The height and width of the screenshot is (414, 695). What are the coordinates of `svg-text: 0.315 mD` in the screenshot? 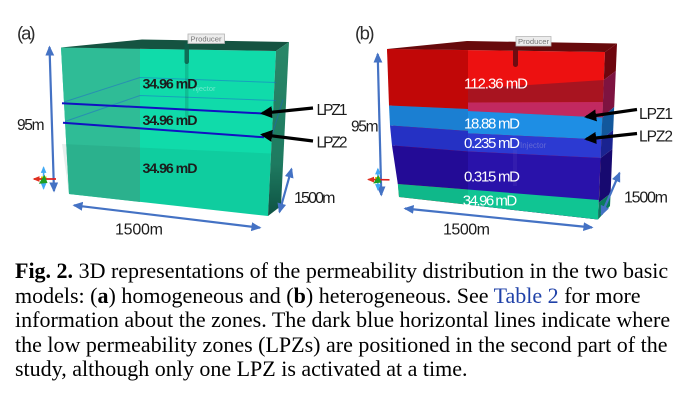 It's located at (492, 177).